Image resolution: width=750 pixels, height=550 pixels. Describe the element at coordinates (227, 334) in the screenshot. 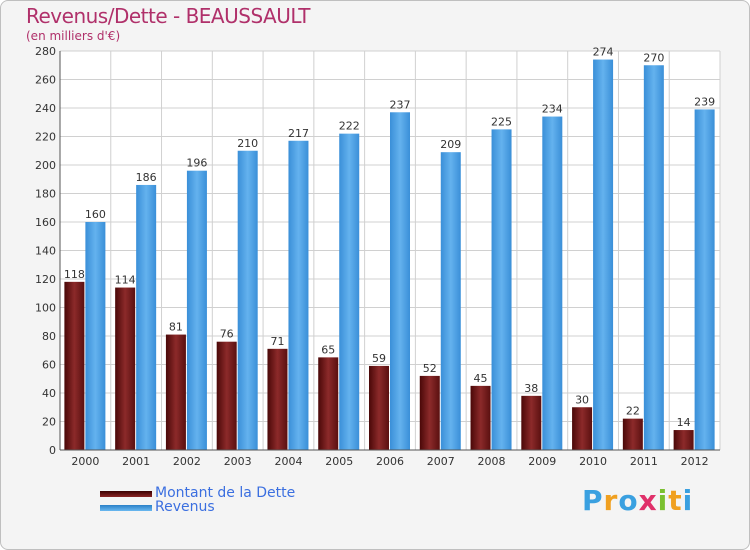

I see `data-label-dette: 76` at that location.